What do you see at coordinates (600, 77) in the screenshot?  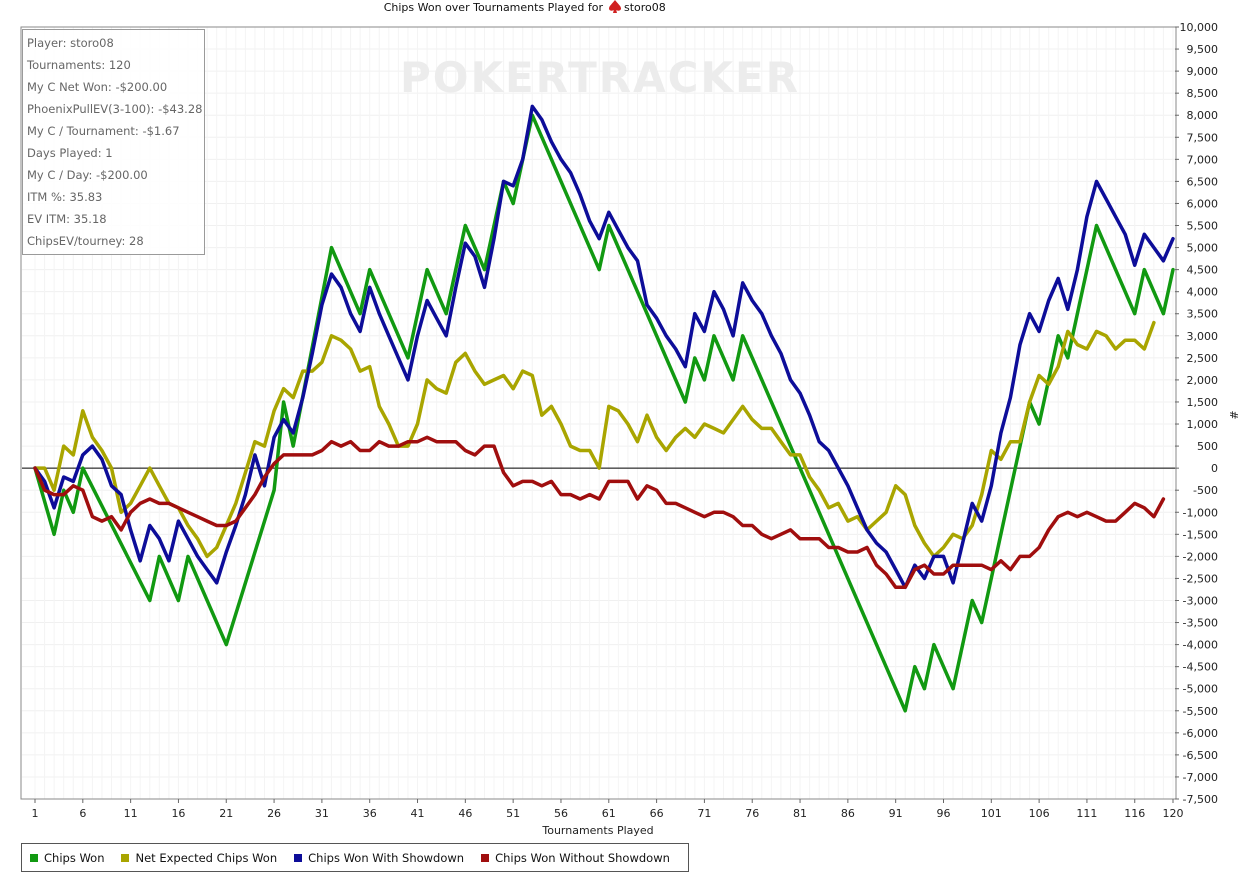 I see `watermark-logo: POKERTRACKER` at bounding box center [600, 77].